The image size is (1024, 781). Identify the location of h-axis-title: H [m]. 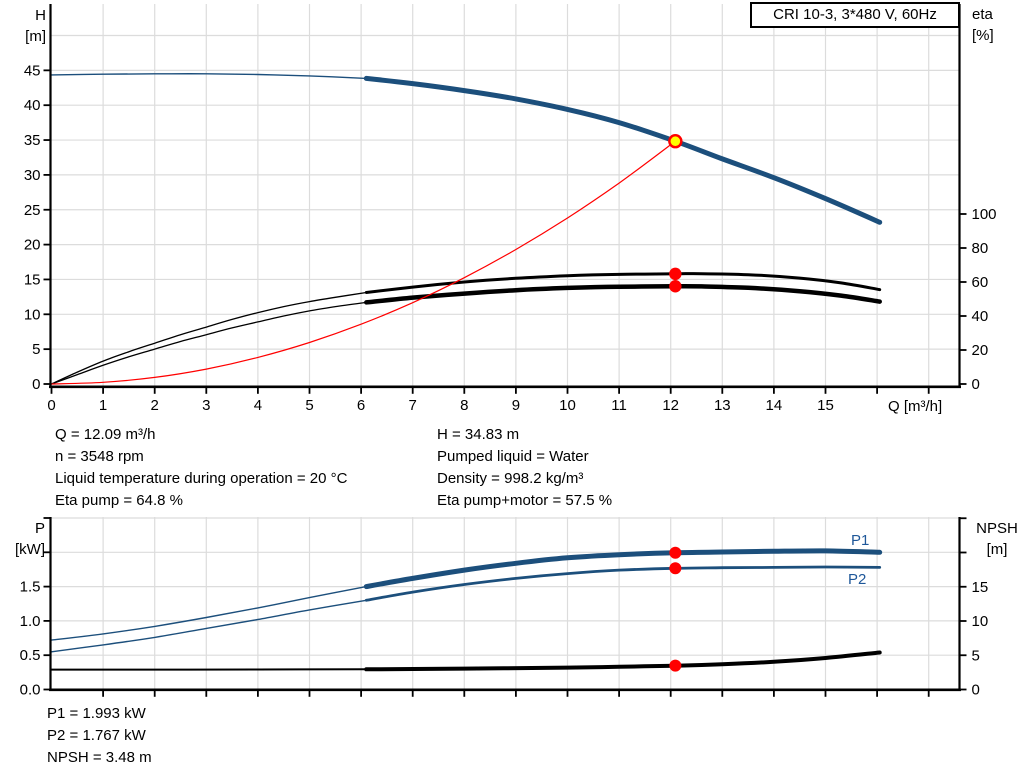
(27, 26).